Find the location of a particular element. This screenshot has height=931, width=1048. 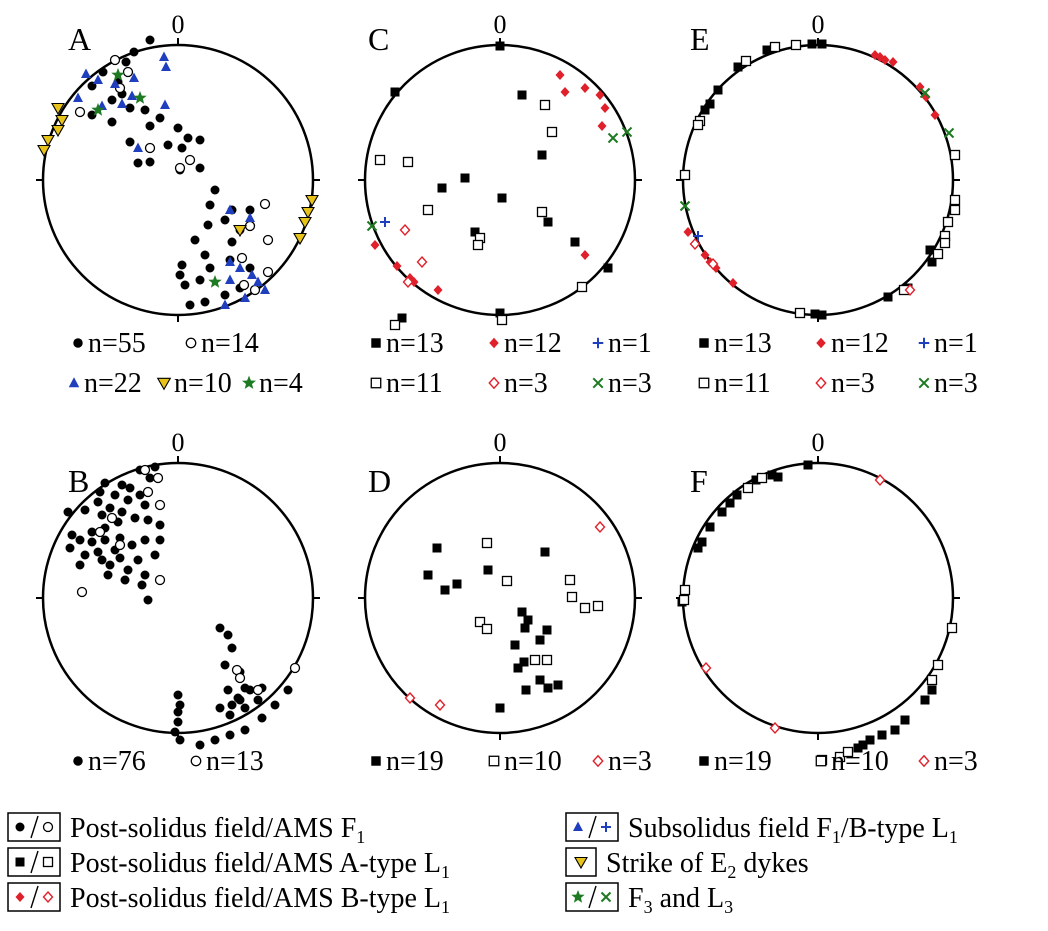

blue-plus-point is located at coordinates (698, 236).